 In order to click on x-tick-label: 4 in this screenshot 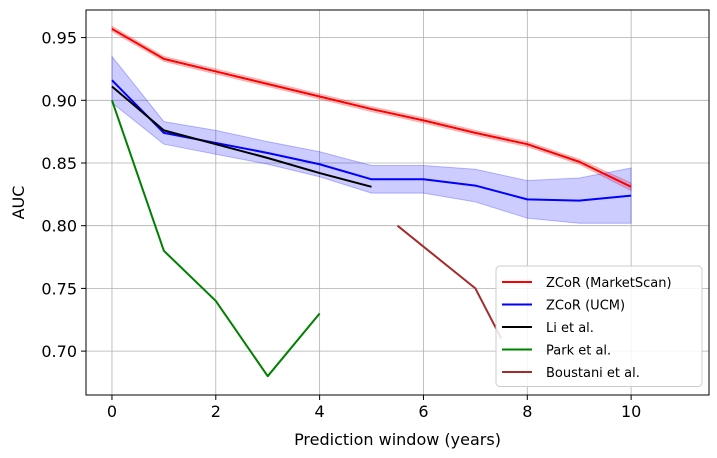, I will do `click(320, 411)`.